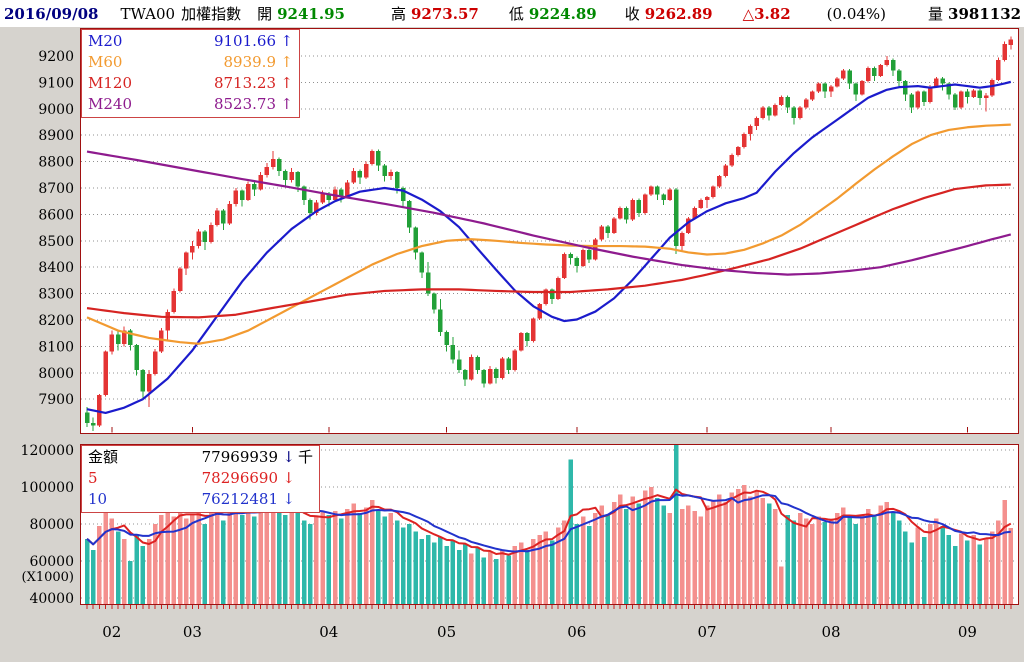 This screenshot has width=1024, height=662. Describe the element at coordinates (706, 632) in the screenshot. I see `month-label: 07` at that location.